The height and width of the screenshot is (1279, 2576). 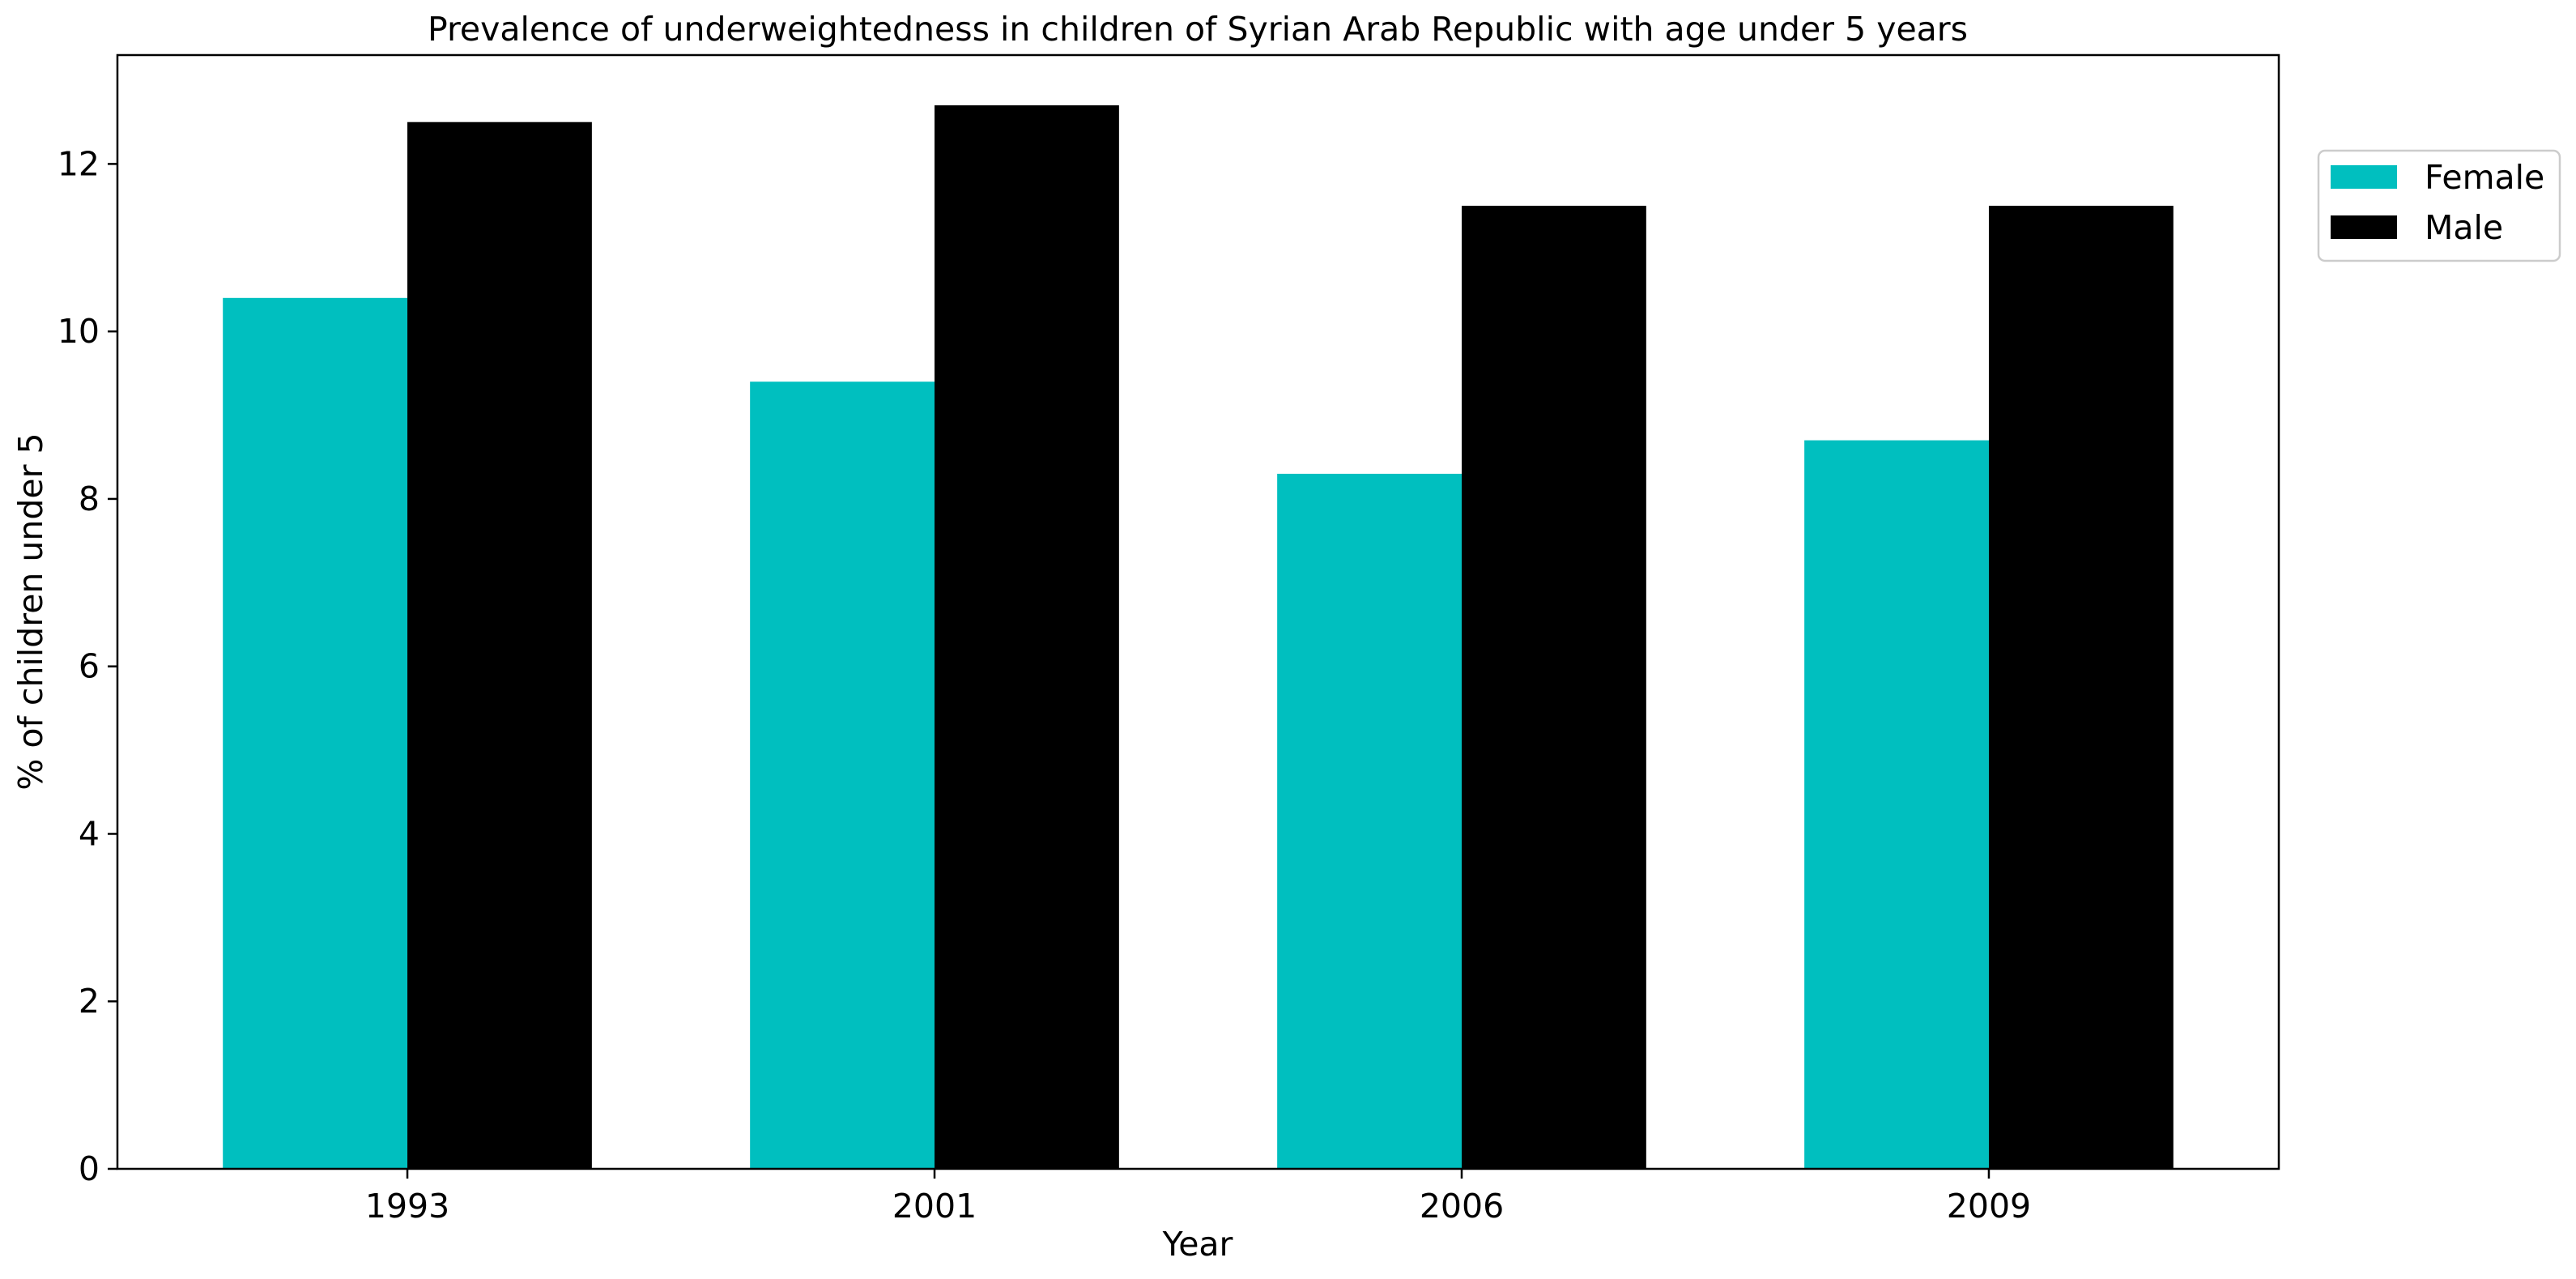 What do you see at coordinates (315, 733) in the screenshot?
I see `bar-female-1993` at bounding box center [315, 733].